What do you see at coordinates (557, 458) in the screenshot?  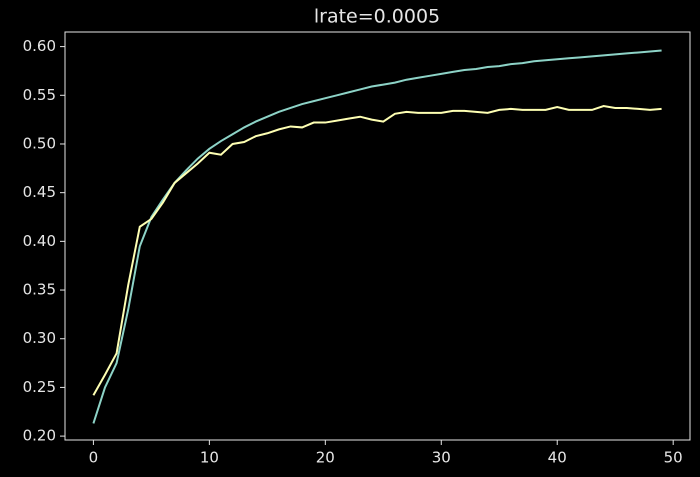 I see `x-tick-label: 40` at bounding box center [557, 458].